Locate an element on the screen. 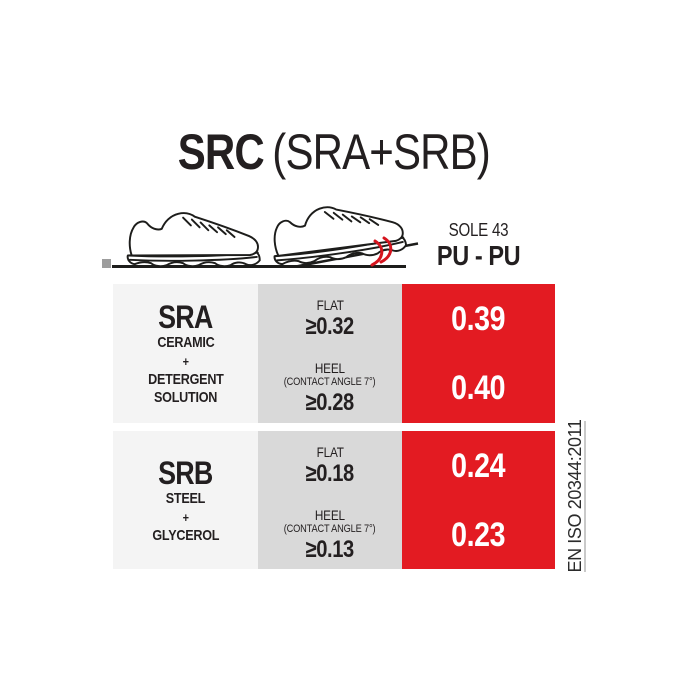 The width and height of the screenshot is (700, 700). srb-heel-result: 0.23 is located at coordinates (478, 534).